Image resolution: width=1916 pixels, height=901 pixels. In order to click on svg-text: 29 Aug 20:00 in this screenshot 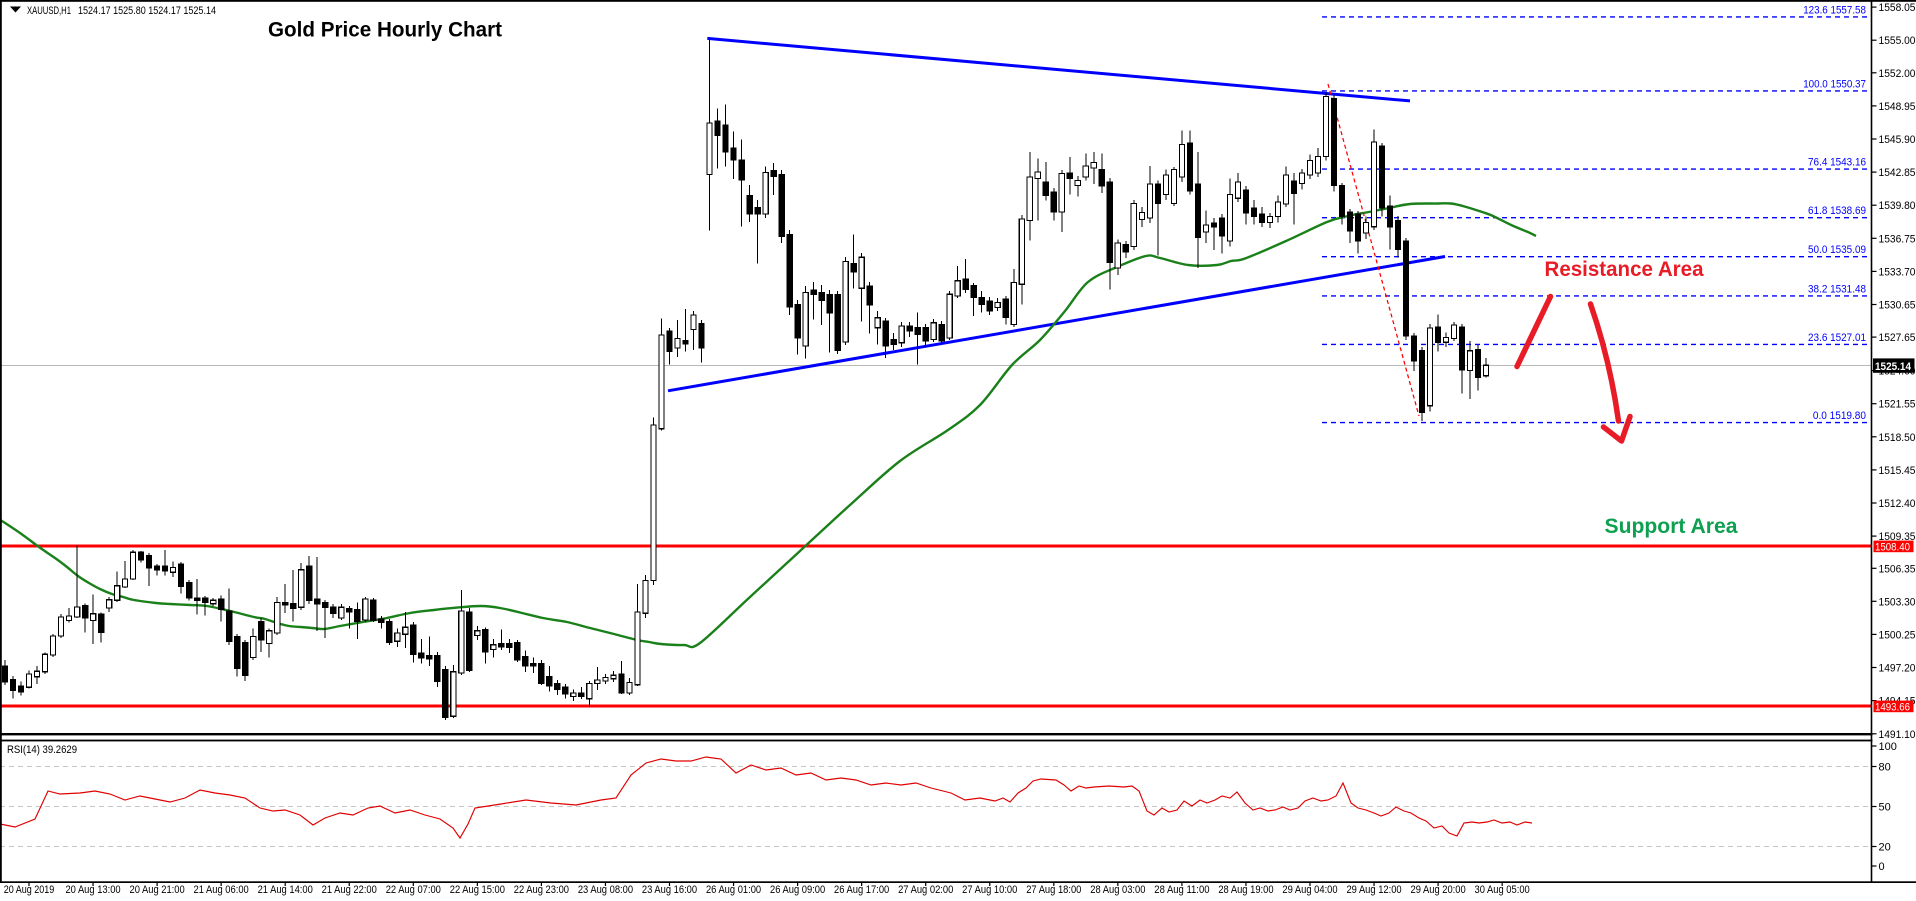, I will do `click(1438, 890)`.